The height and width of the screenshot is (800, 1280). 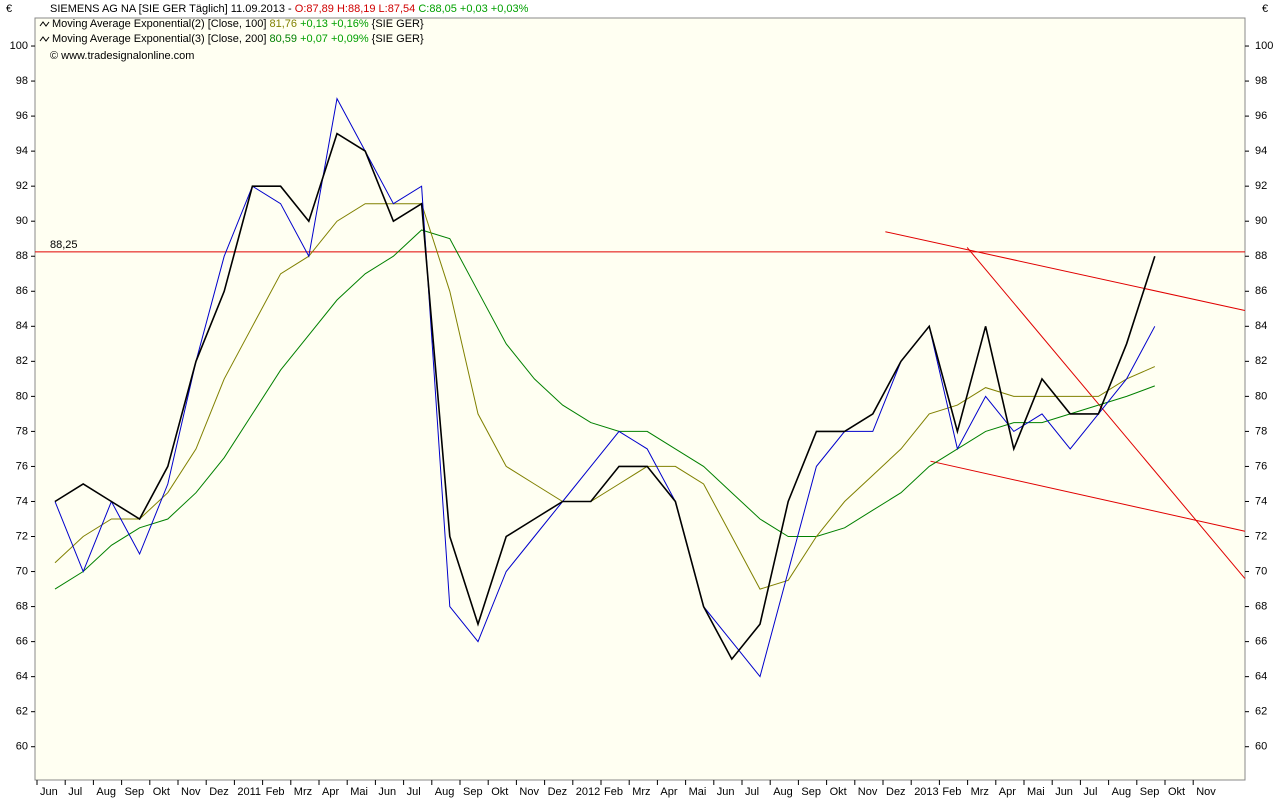 What do you see at coordinates (22, 642) in the screenshot?
I see `y-tick-label: 66` at bounding box center [22, 642].